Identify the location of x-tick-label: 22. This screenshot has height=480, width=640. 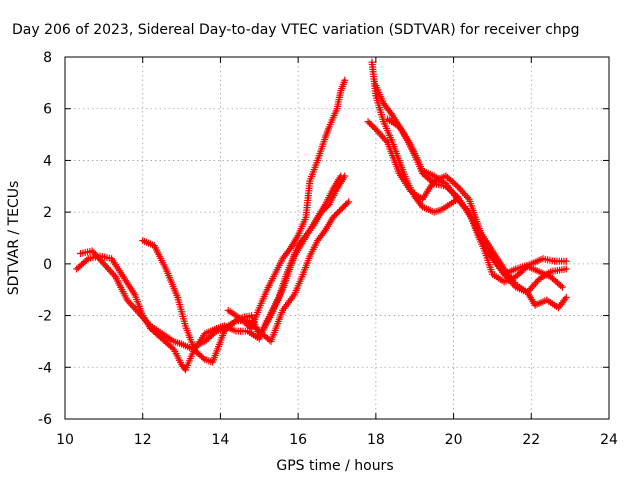
(531, 440).